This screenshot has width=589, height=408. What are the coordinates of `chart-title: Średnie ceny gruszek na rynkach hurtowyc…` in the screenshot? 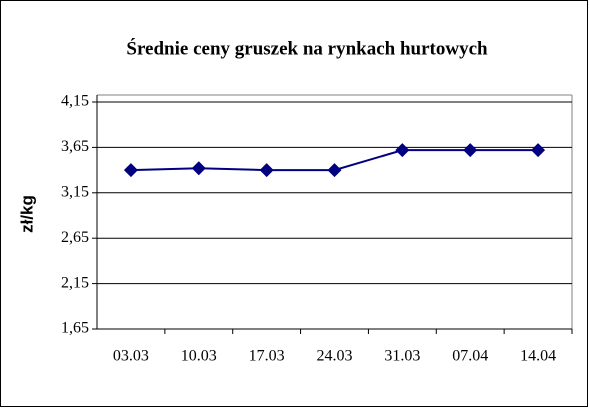 It's located at (307, 48).